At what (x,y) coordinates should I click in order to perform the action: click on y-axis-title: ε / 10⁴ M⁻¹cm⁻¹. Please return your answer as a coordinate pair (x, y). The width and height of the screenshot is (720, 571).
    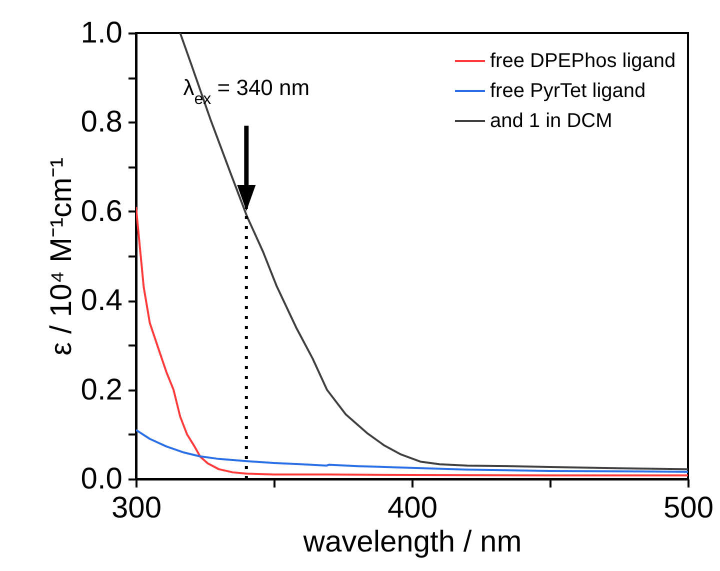
    Looking at the image, I should click on (61, 257).